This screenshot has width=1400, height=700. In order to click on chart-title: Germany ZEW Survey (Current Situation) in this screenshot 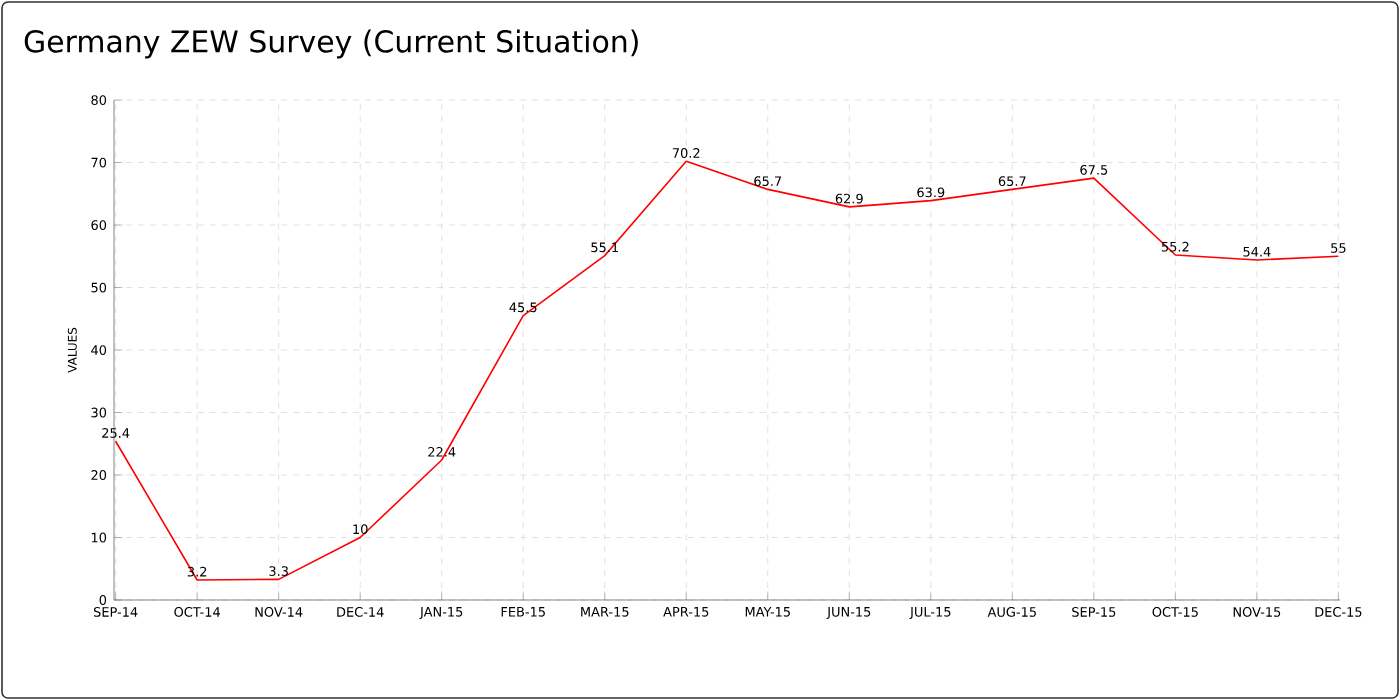, I will do `click(331, 44)`.